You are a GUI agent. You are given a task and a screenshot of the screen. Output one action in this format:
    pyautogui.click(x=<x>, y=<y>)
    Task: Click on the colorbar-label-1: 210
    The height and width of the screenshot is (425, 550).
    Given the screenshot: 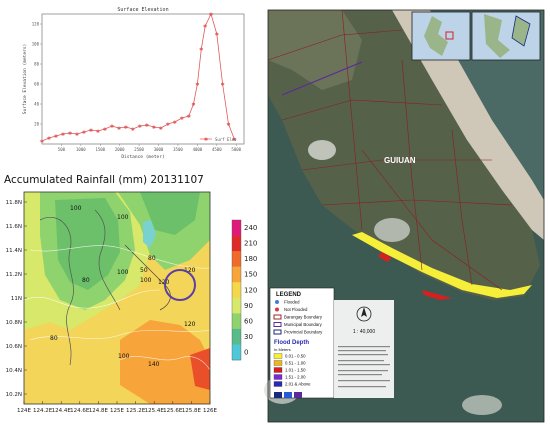 What is the action you would take?
    pyautogui.click(x=250, y=244)
    